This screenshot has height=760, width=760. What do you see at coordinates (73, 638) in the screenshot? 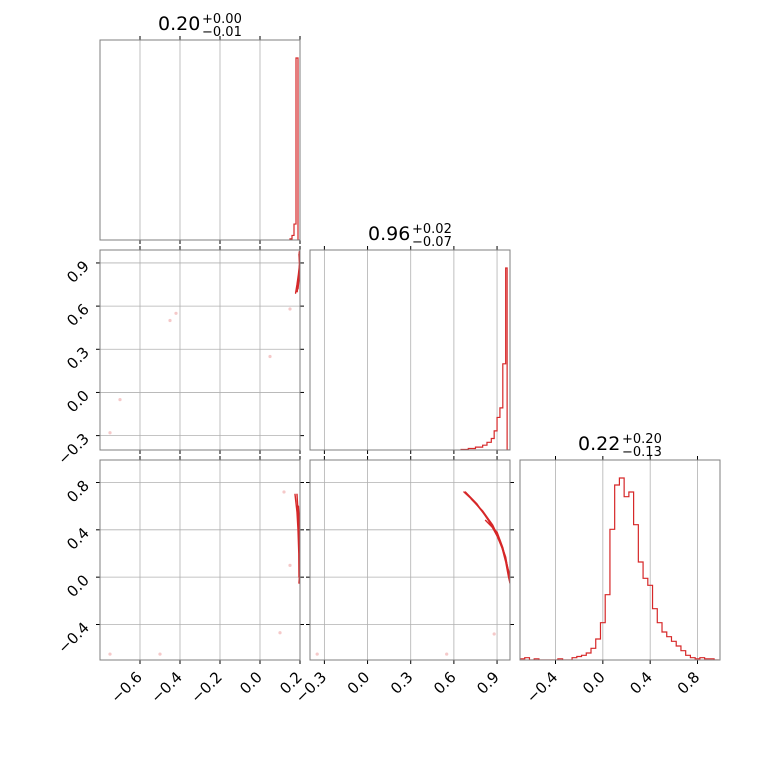
I see `y-tick-label: −0.4` at bounding box center [73, 638].